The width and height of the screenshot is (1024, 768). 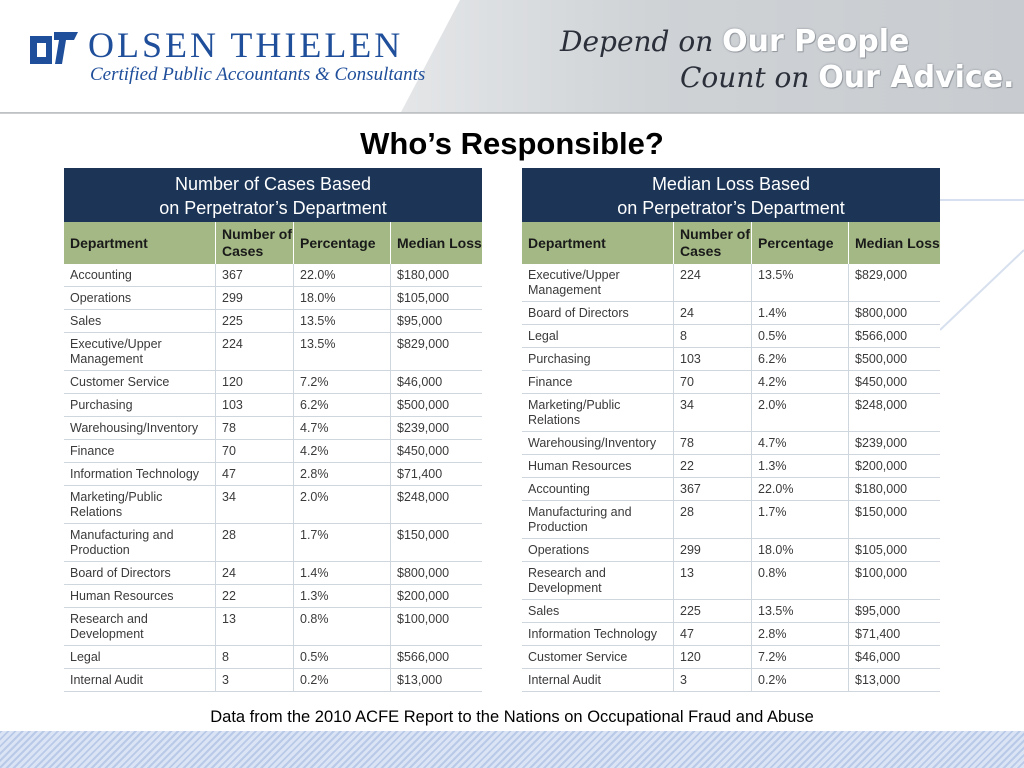 I want to click on cell-median-loss: $105,000, so click(x=881, y=550).